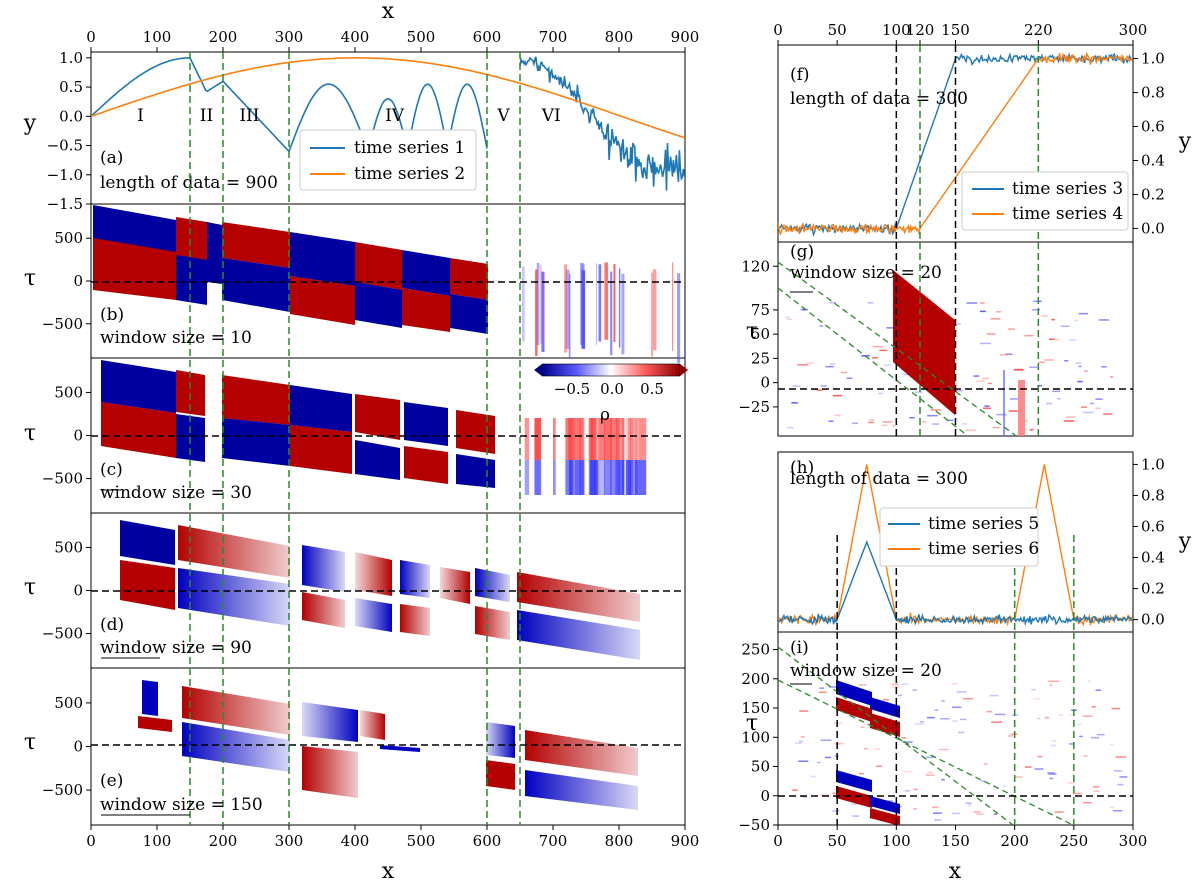  I want to click on panel-f-legend-box, so click(1045, 201).